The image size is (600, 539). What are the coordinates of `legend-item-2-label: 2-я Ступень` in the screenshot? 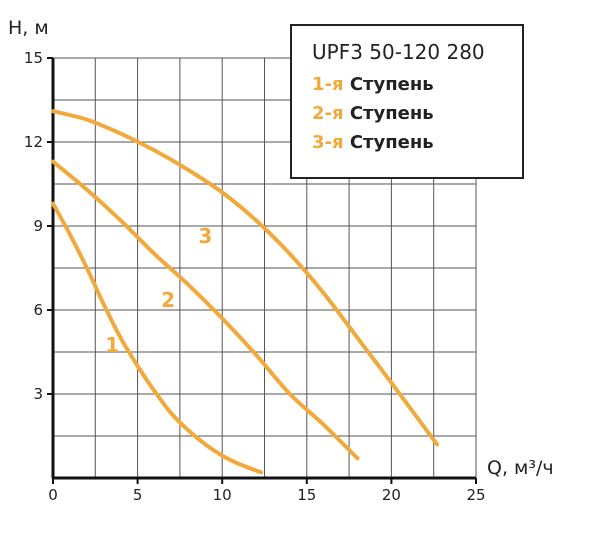 It's located at (373, 113).